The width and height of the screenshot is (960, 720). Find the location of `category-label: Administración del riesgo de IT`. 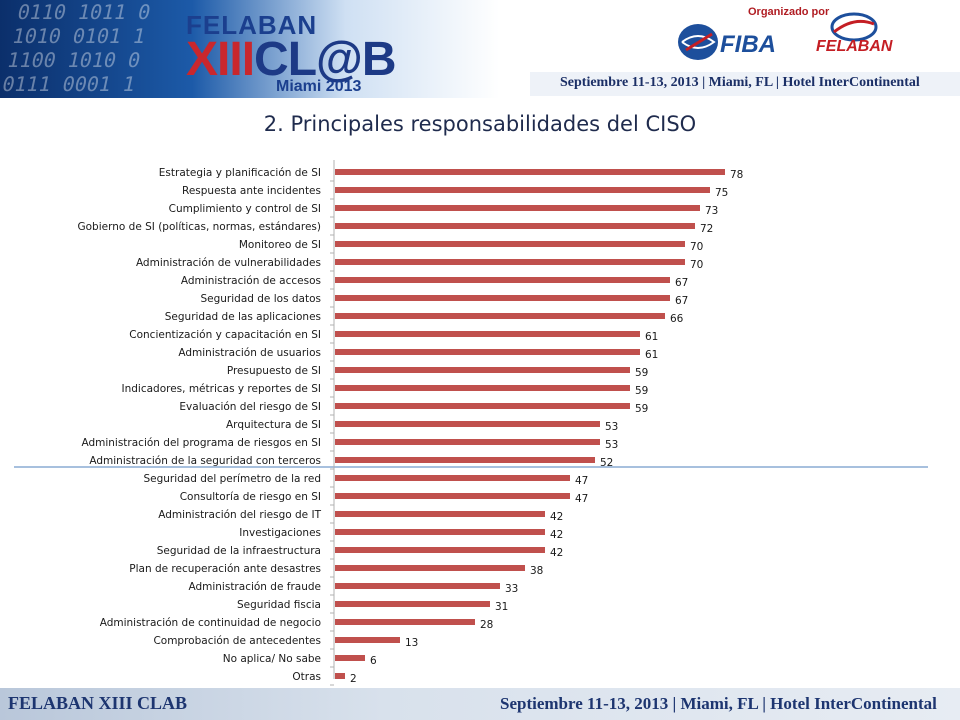

category-label: Administración del riesgo de IT is located at coordinates (239, 515).